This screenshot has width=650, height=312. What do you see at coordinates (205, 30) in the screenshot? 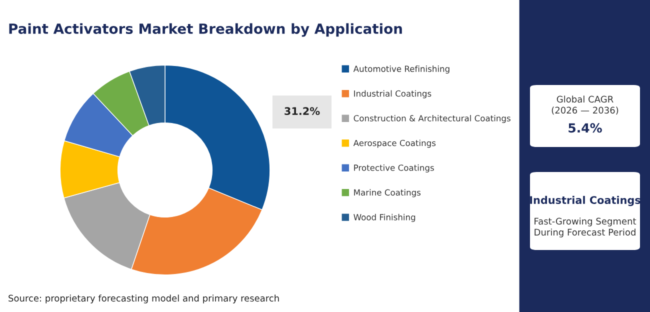
I see `chart-title: Paint Activators Market Breakdown by Application` at bounding box center [205, 30].